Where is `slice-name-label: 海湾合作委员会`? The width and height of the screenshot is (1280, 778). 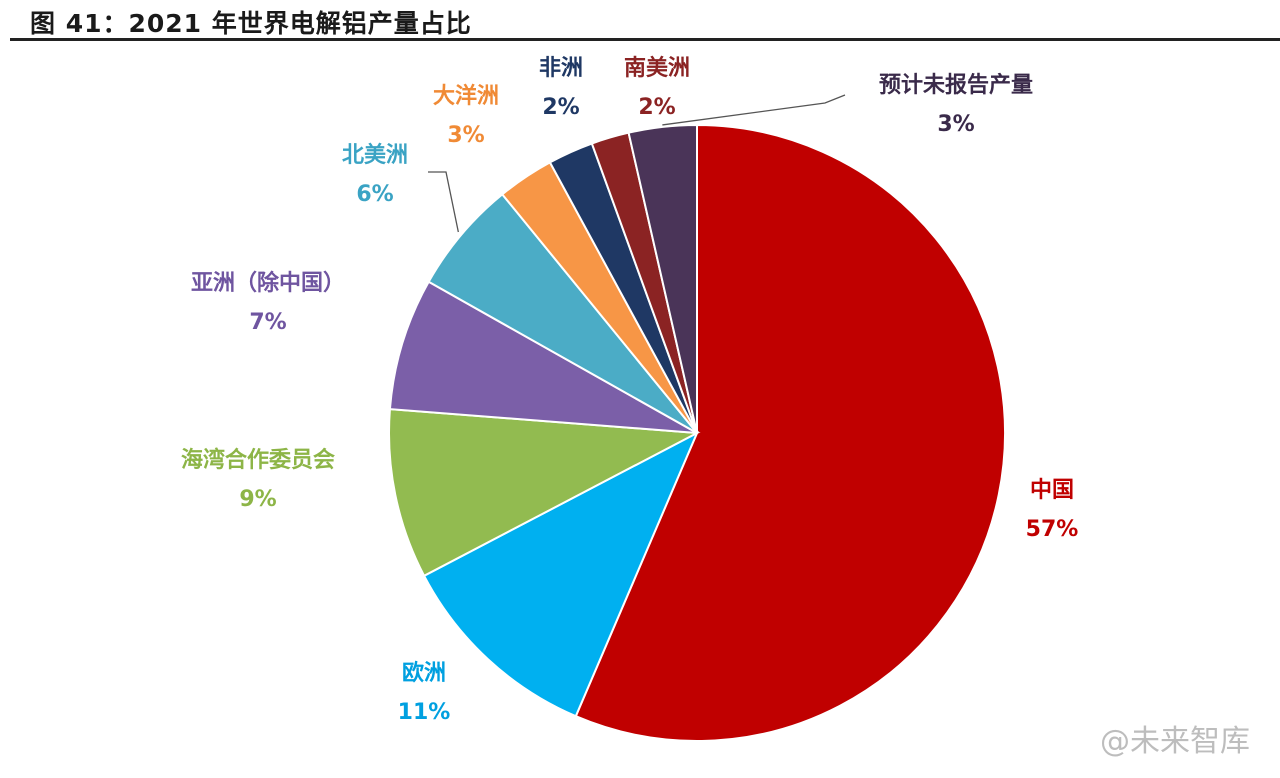
slice-name-label: 海湾合作委员会 is located at coordinates (258, 460).